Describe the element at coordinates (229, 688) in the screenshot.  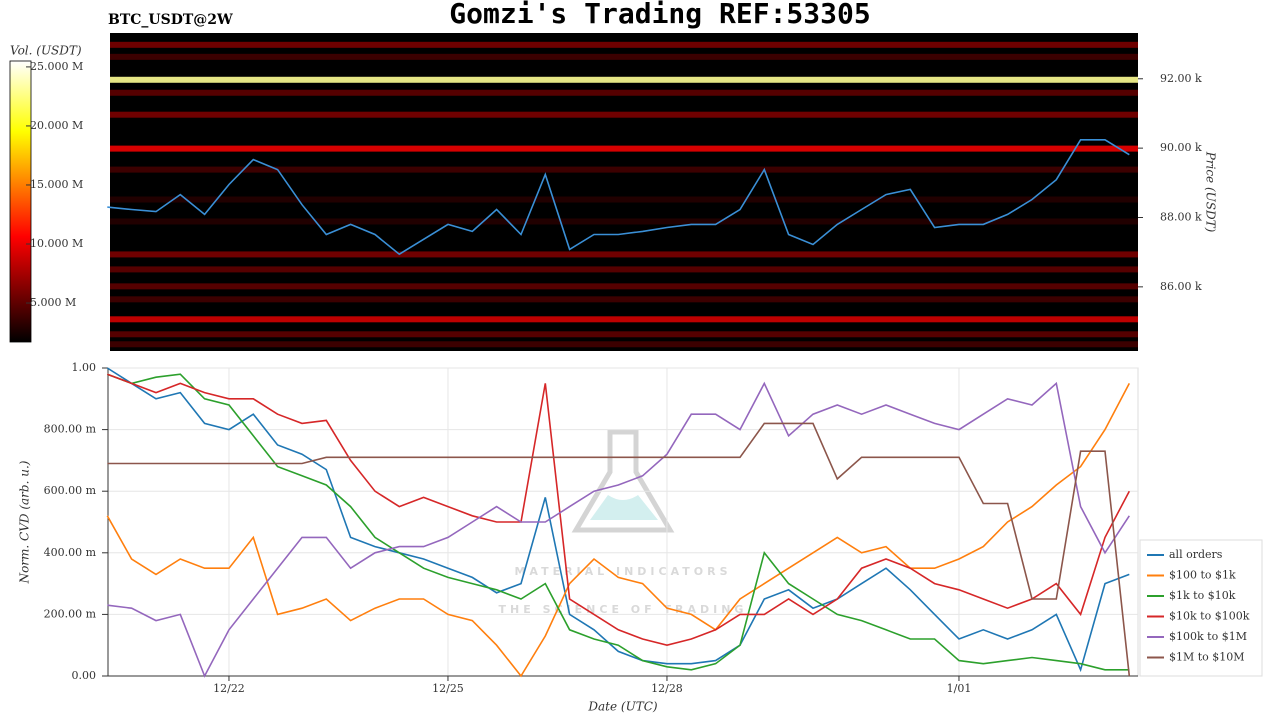
I see `x-tick-label: 12/22` at that location.